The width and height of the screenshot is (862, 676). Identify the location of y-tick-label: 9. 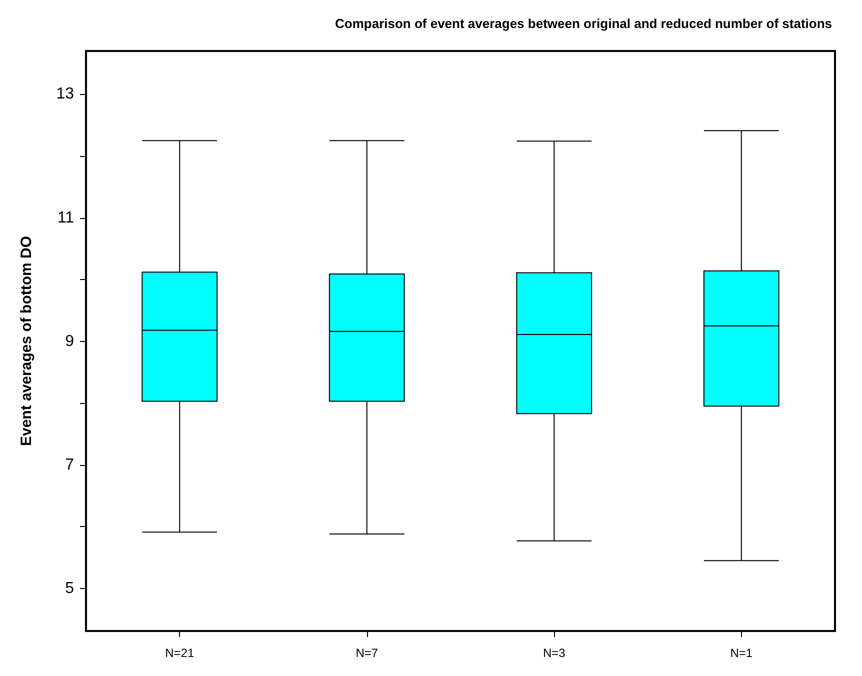
(69, 341).